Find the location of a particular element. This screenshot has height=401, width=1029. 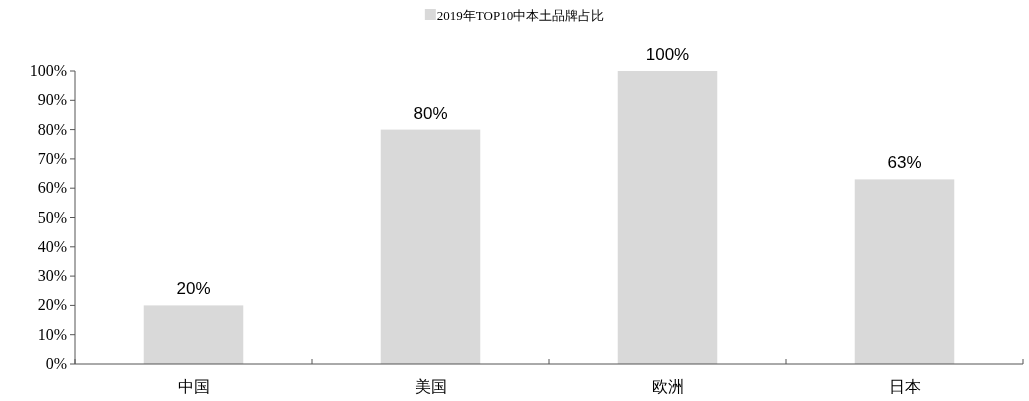

x-tick-label: 日本 is located at coordinates (904, 386).